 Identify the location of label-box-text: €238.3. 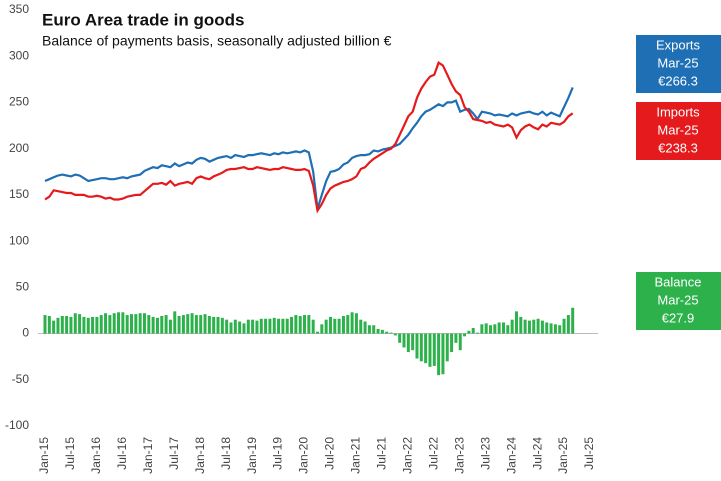
(678, 147).